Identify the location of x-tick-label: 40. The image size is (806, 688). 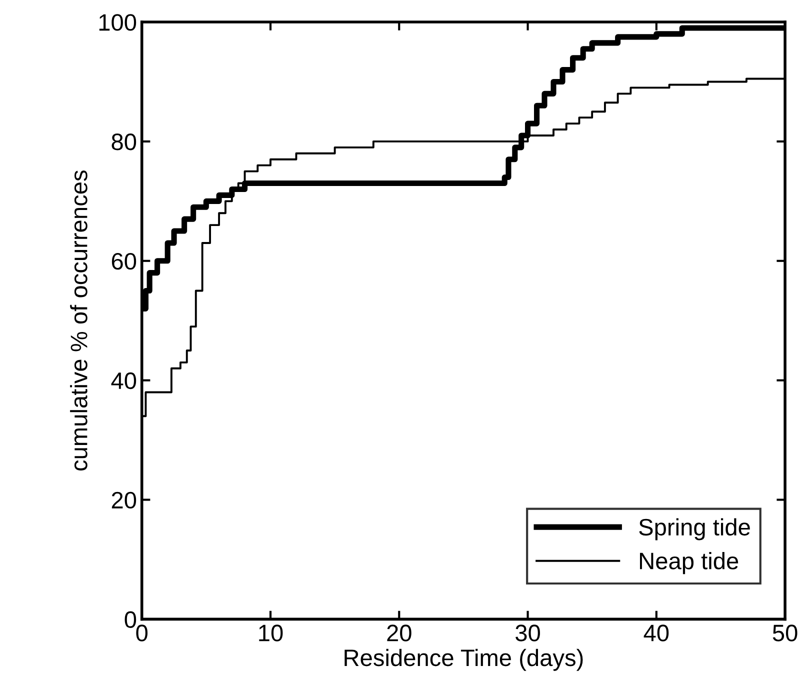
(656, 633).